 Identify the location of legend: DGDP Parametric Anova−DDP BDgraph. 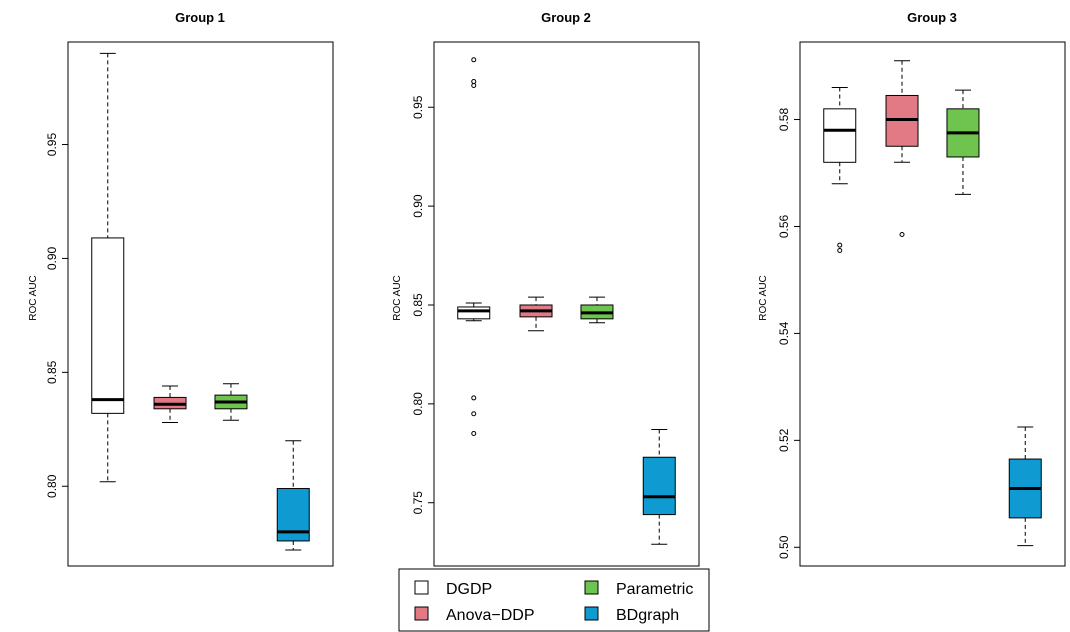
(554, 600).